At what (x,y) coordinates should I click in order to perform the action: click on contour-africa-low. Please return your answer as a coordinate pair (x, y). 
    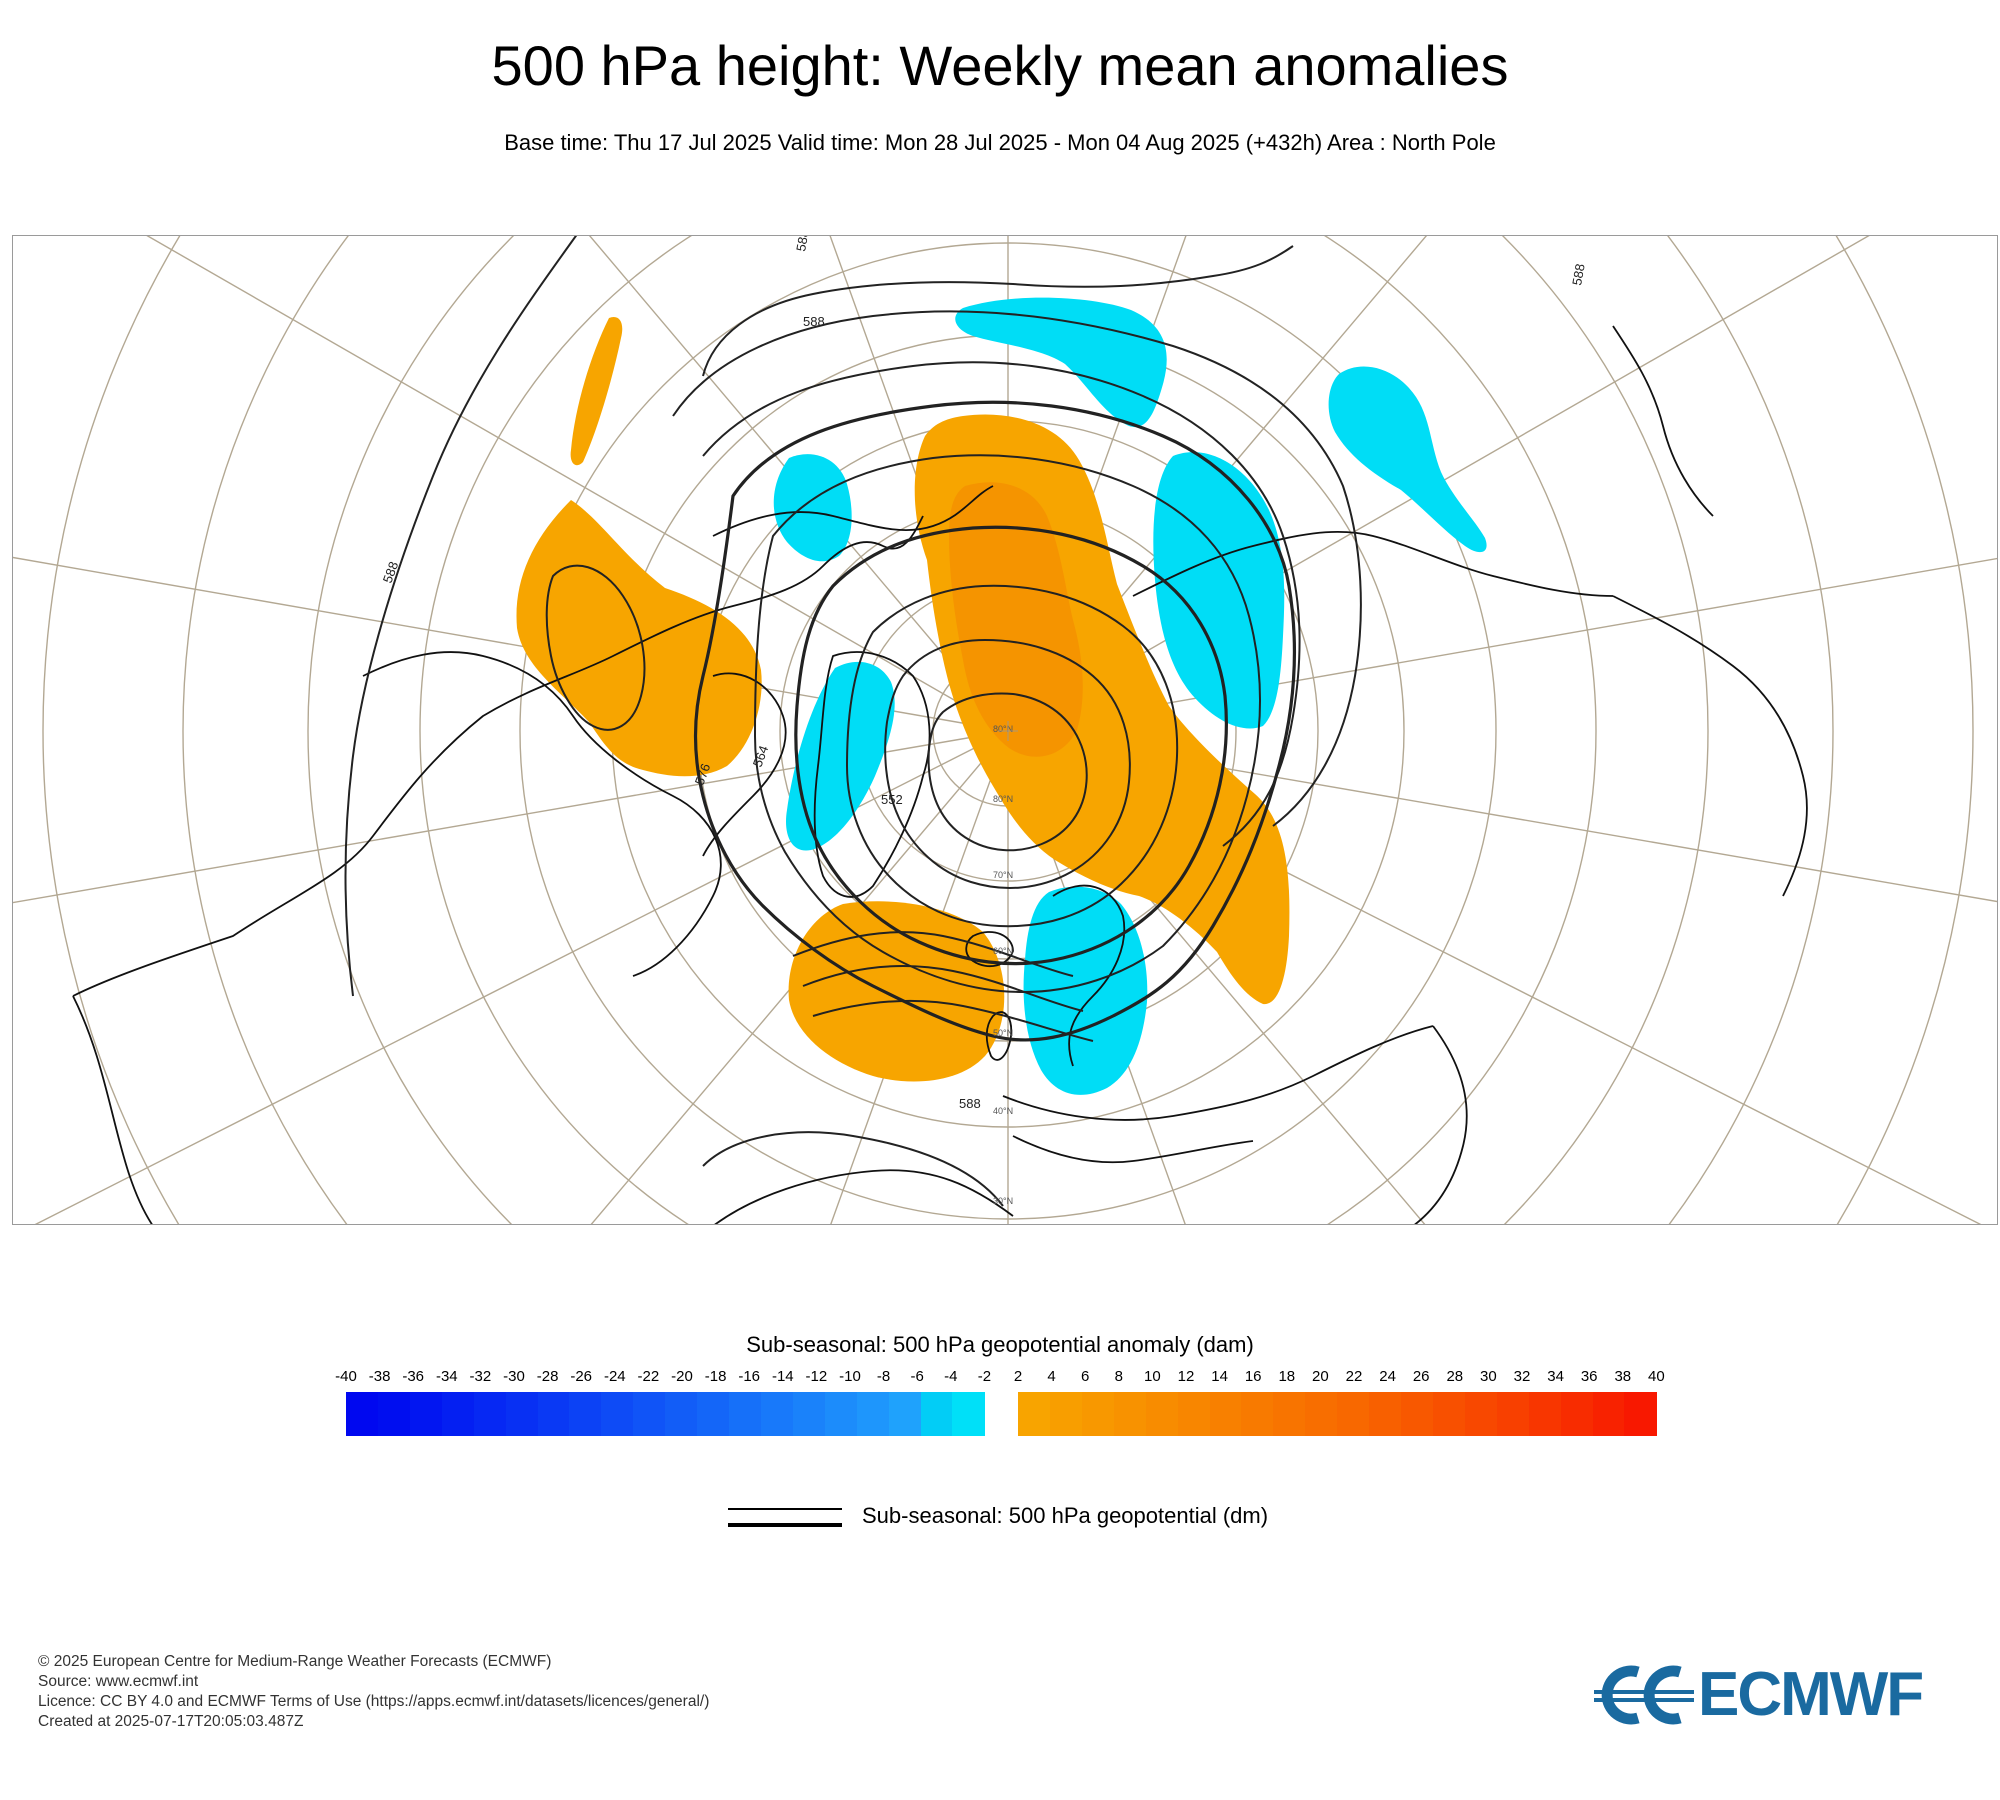
    Looking at the image, I should click on (853, 1169).